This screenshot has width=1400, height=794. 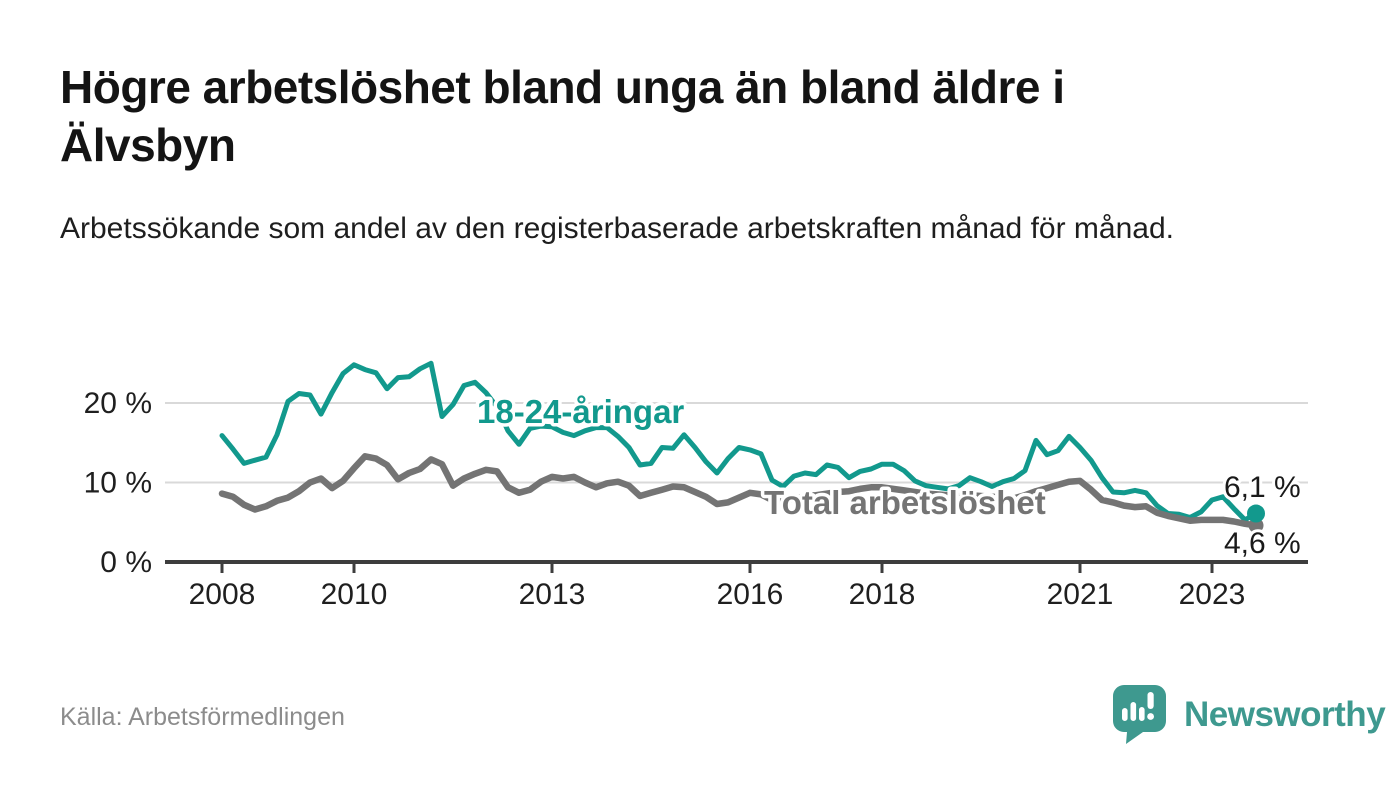 I want to click on newsworthy-logo-icon, so click(x=1139, y=714).